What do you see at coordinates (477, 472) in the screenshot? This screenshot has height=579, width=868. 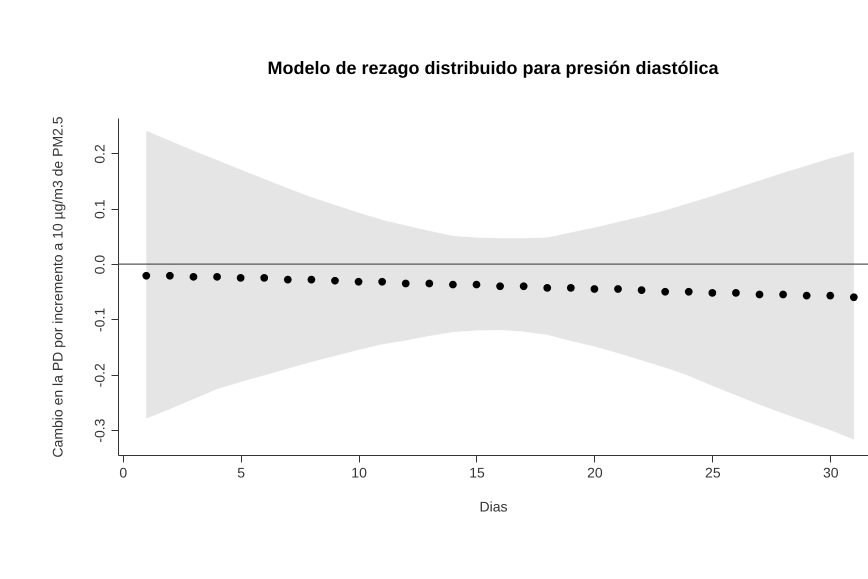 I see `x-tick-label: 15` at bounding box center [477, 472].